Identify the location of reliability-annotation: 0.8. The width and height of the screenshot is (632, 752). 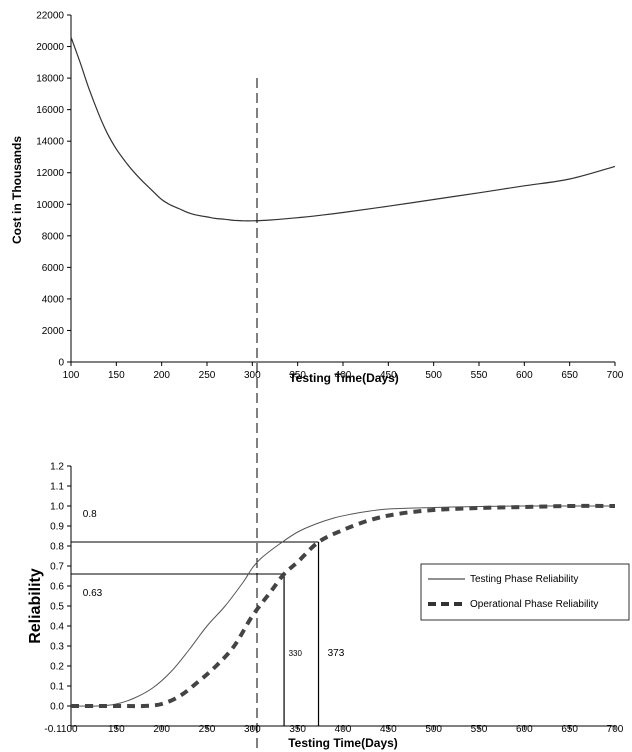
(90, 514).